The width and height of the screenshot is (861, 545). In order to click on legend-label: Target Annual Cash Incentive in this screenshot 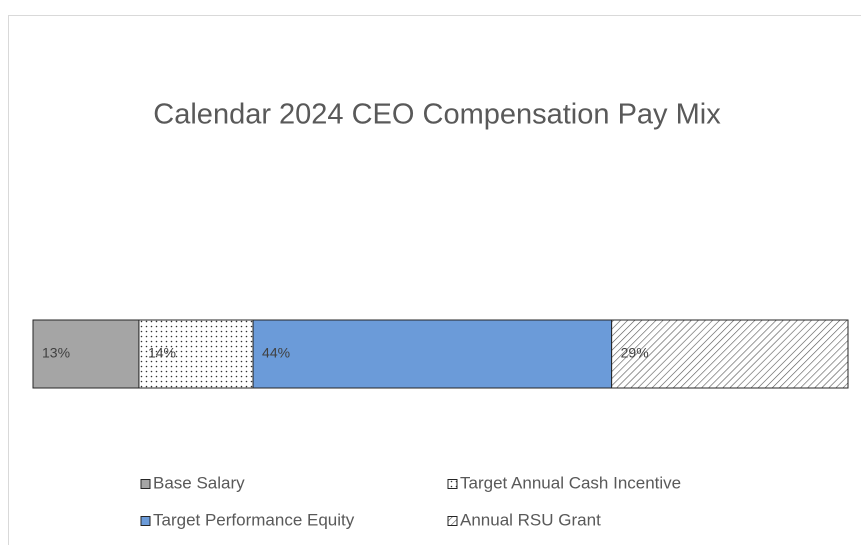, I will do `click(570, 482)`.